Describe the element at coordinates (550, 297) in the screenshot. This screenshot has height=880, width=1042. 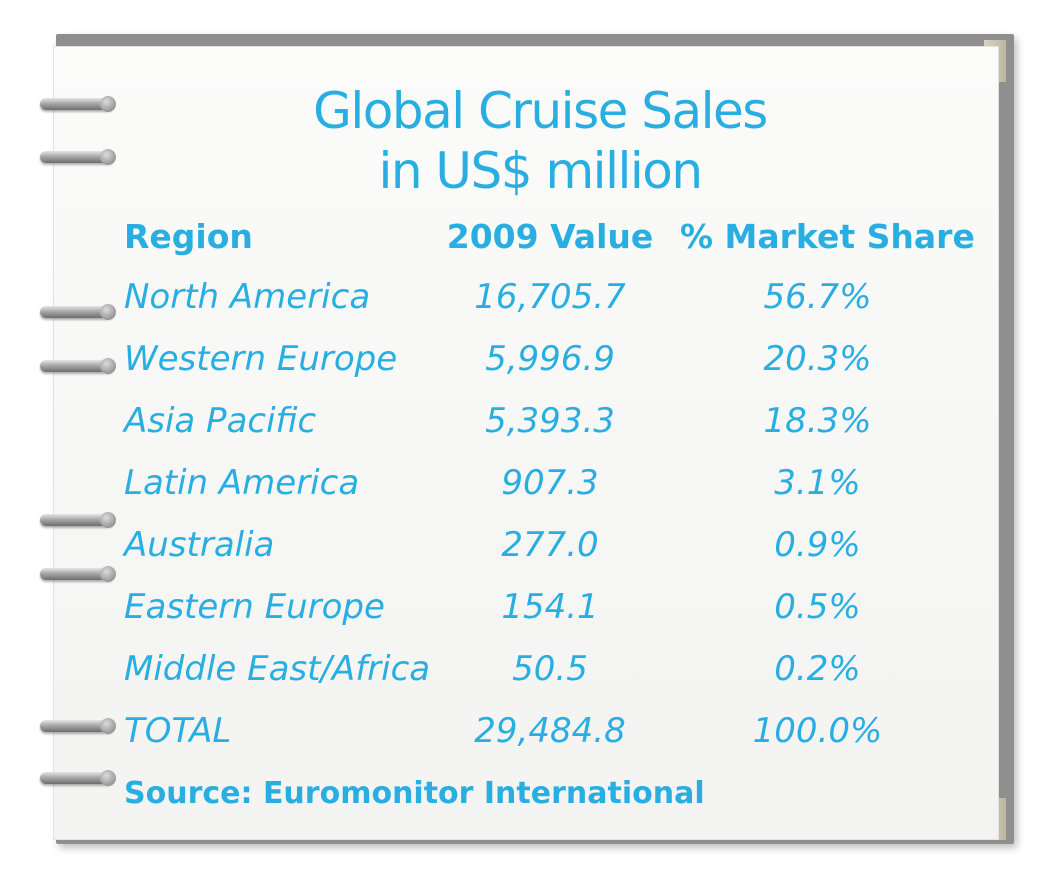
I see `row-value: 16,705.7` at that location.